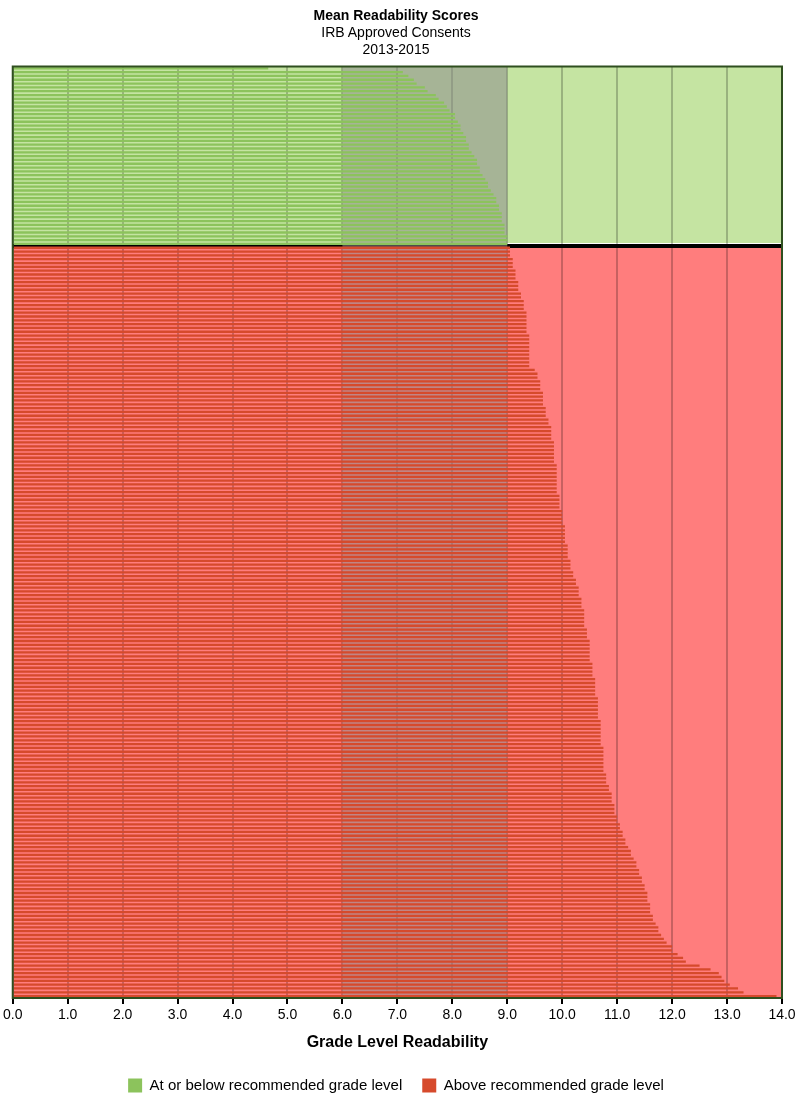 The width and height of the screenshot is (800, 1103). I want to click on x-tick-label: 13.0, so click(727, 1014).